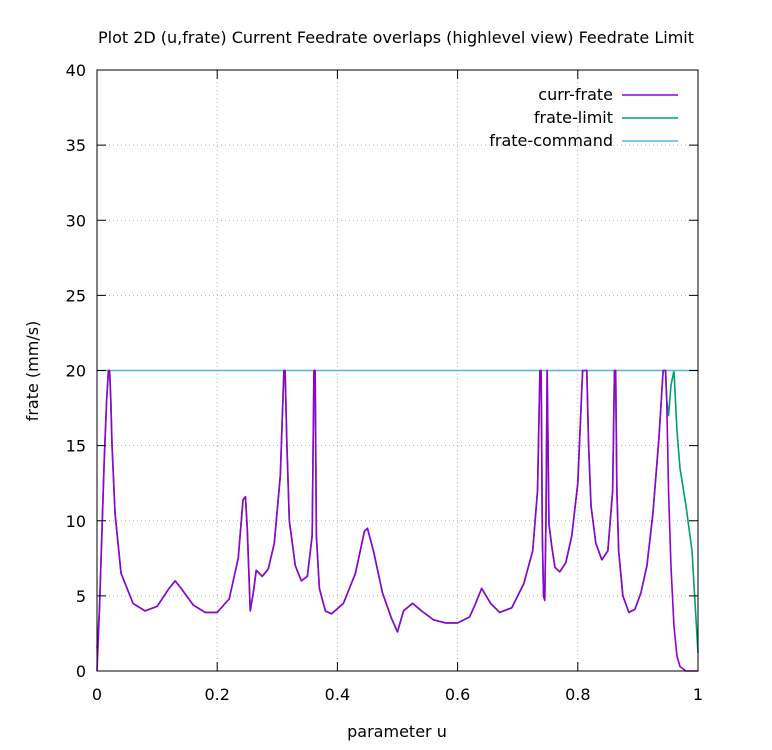  I want to click on y-tick-label: 5, so click(81, 596).